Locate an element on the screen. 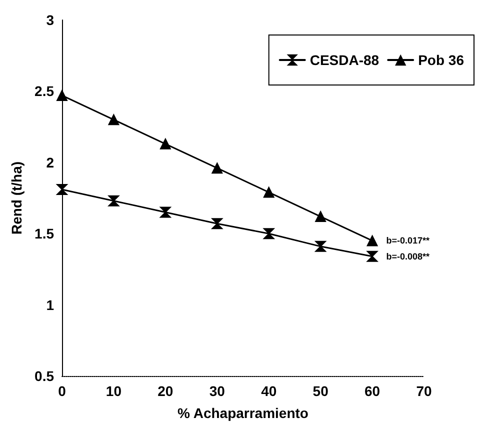  legend-label: Pob 36 is located at coordinates (441, 60).